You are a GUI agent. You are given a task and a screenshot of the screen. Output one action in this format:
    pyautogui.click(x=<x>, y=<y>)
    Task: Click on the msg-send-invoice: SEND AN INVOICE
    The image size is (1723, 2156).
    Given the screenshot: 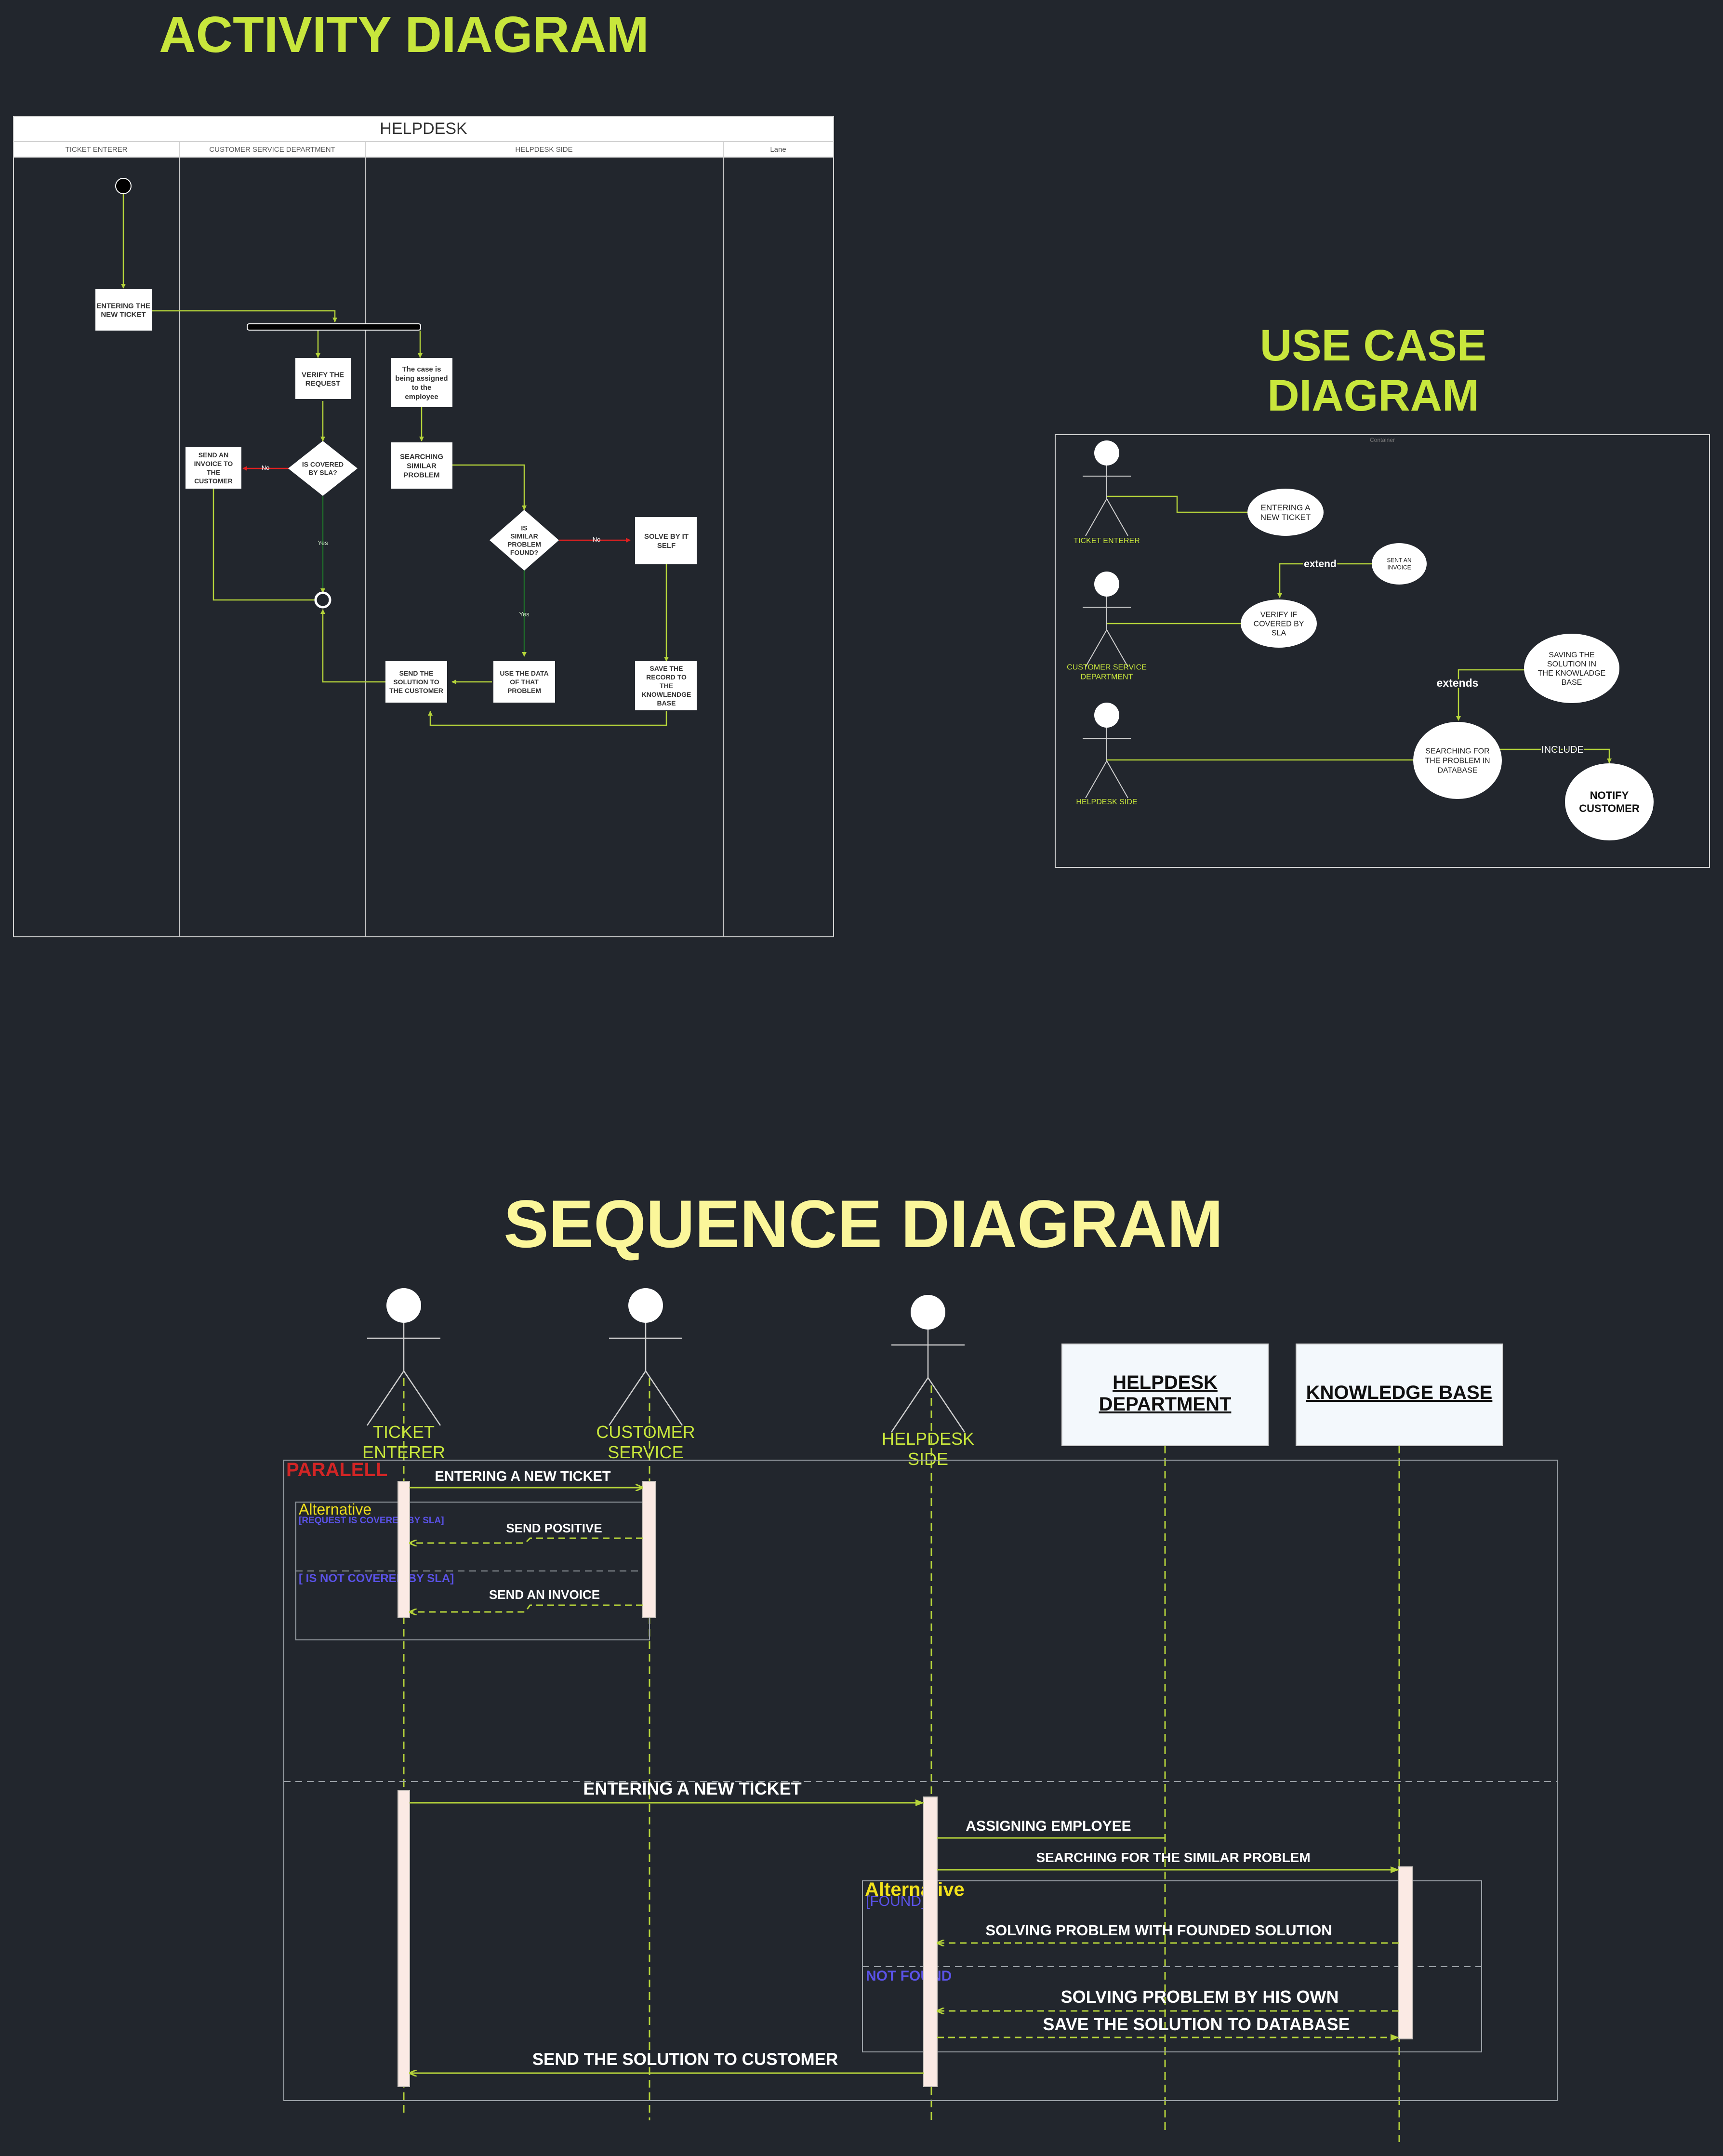 What is the action you would take?
    pyautogui.click(x=544, y=1594)
    